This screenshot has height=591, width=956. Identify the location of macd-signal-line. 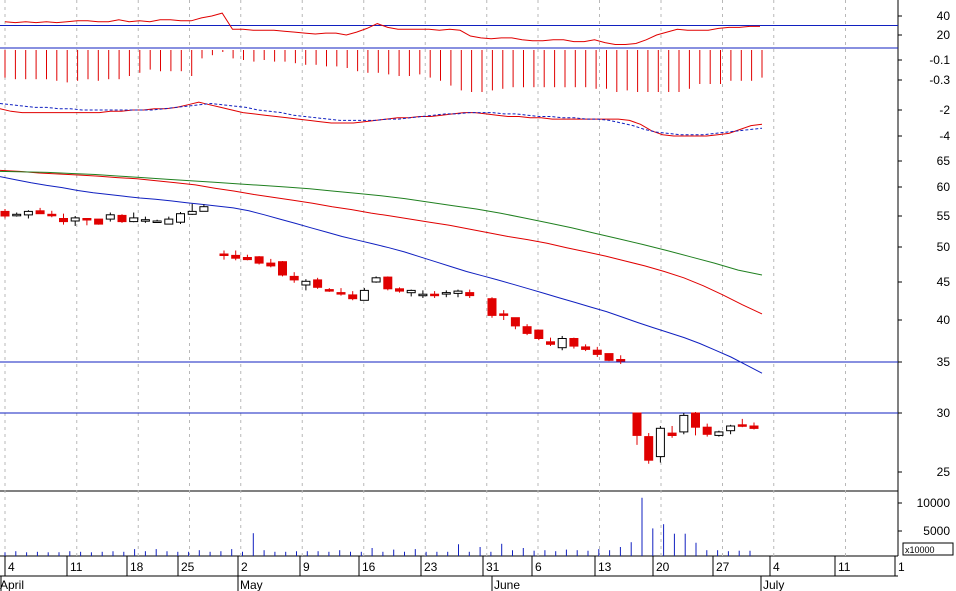
(381, 119).